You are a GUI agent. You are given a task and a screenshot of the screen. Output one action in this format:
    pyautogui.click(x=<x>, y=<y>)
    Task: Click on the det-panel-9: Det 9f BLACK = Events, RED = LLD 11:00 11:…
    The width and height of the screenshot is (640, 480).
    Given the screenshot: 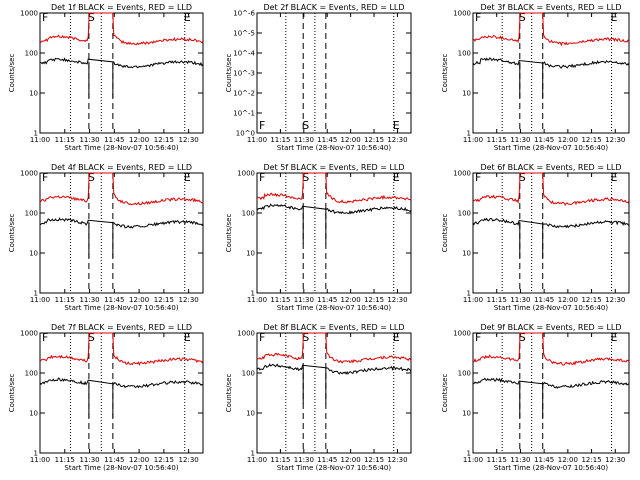 What is the action you would take?
    pyautogui.click(x=535, y=397)
    